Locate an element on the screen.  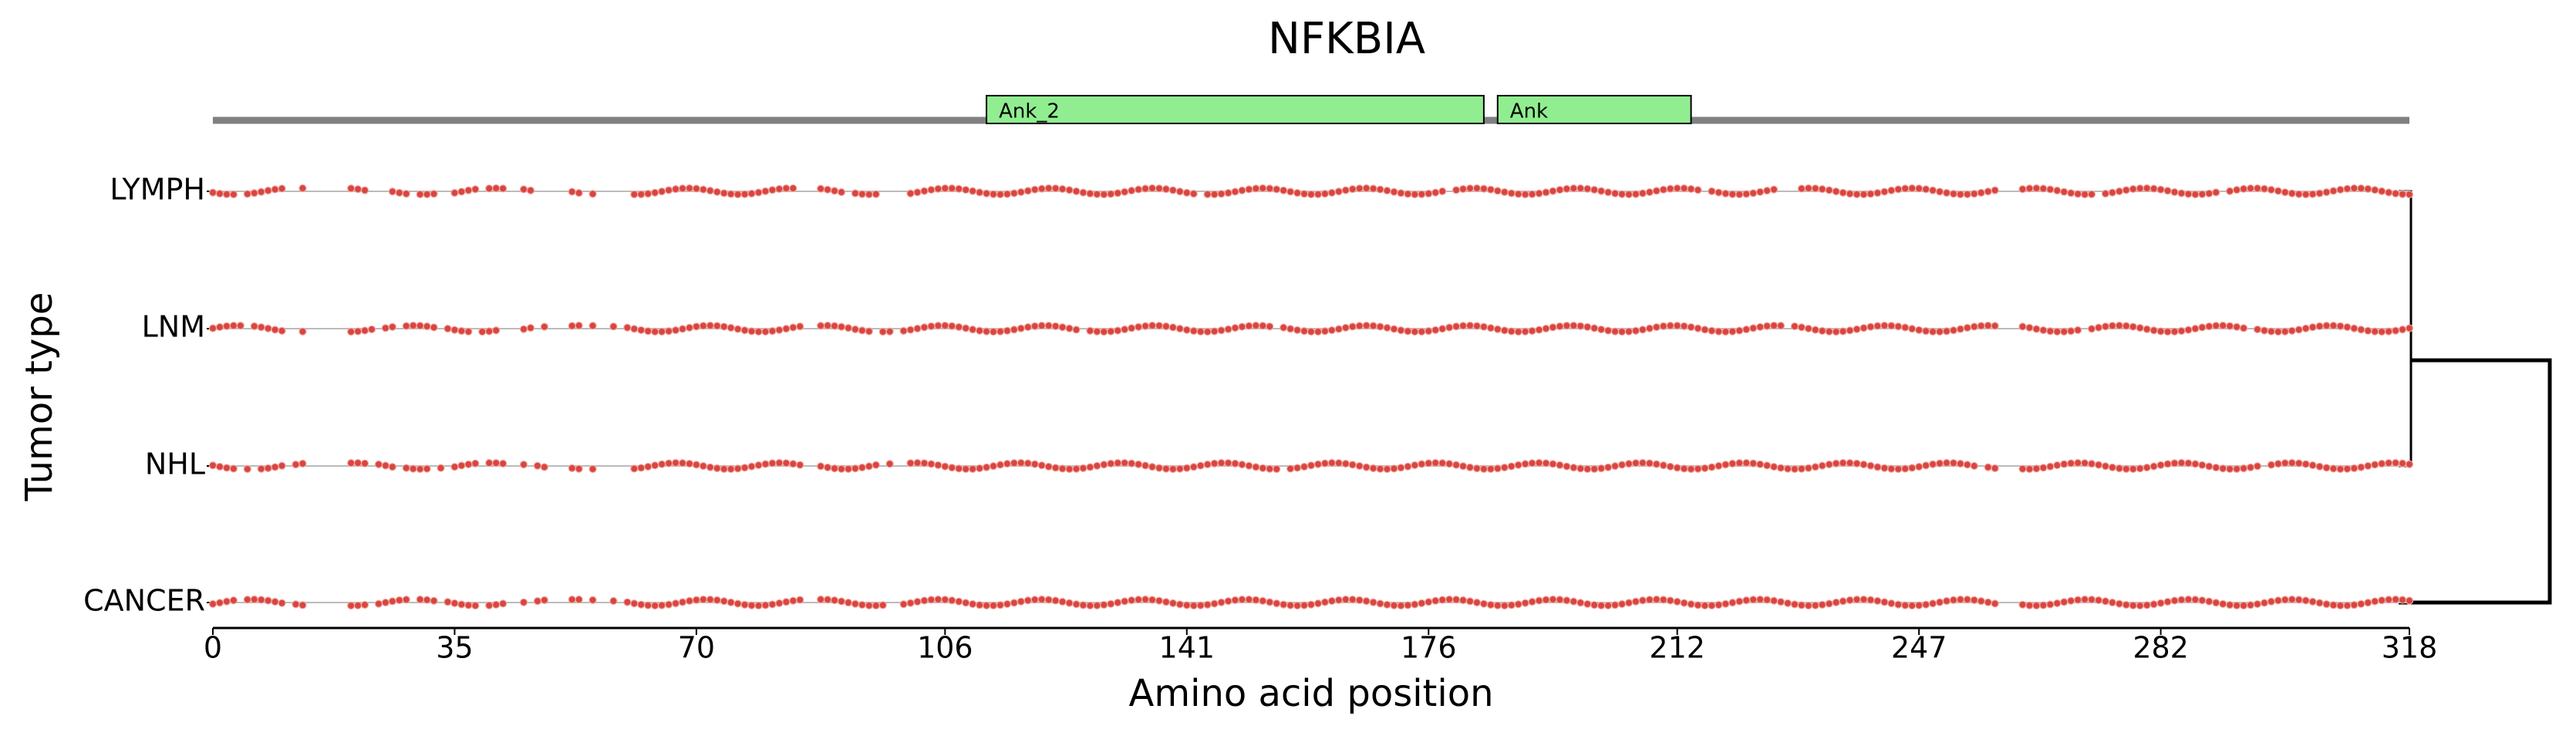
x-tick-label: 0 is located at coordinates (213, 648).